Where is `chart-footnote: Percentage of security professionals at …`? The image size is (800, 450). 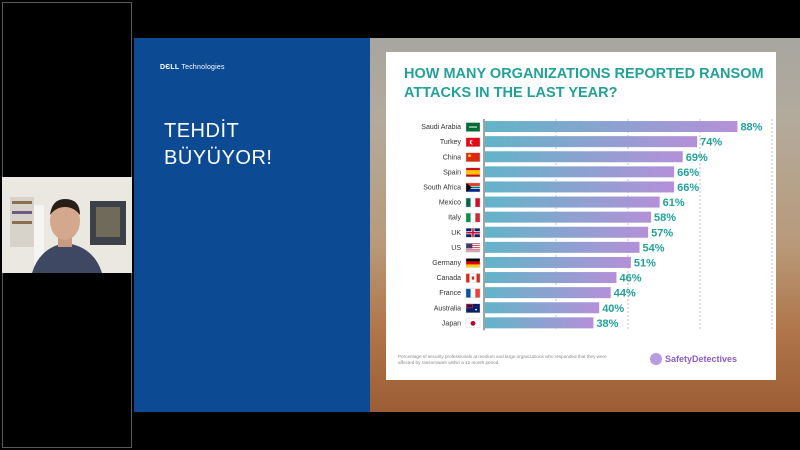
chart-footnote: Percentage of security professionals at … is located at coordinates (502, 359).